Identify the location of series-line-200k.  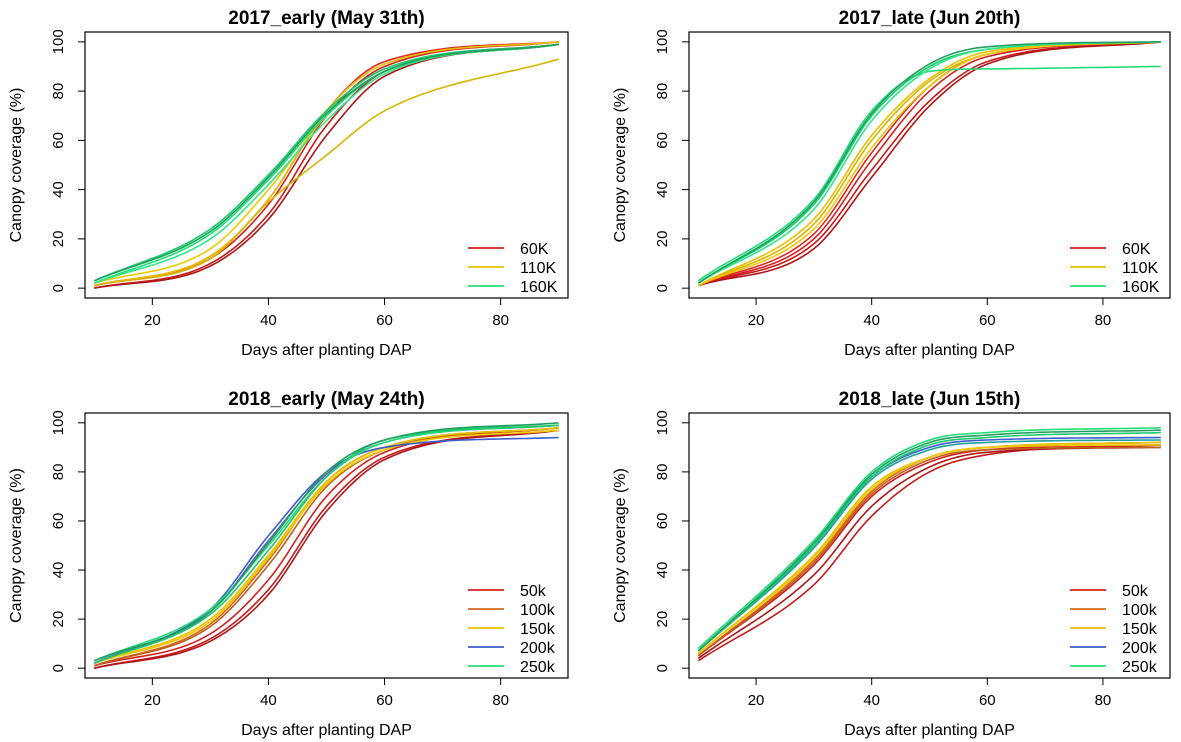
(929, 545).